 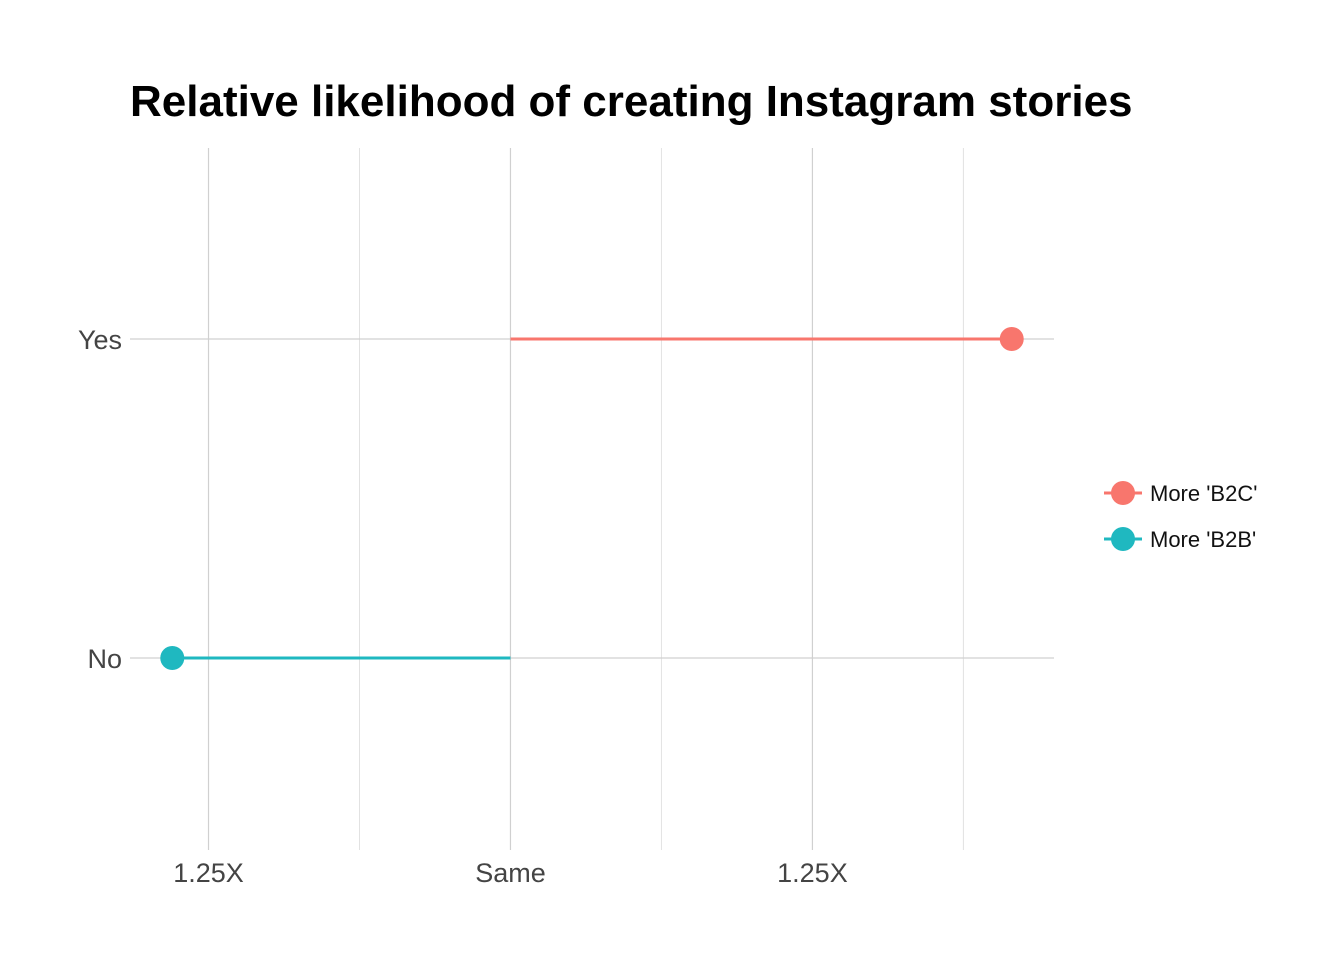 What do you see at coordinates (1203, 493) in the screenshot?
I see `legend-label: More 'B2C'` at bounding box center [1203, 493].